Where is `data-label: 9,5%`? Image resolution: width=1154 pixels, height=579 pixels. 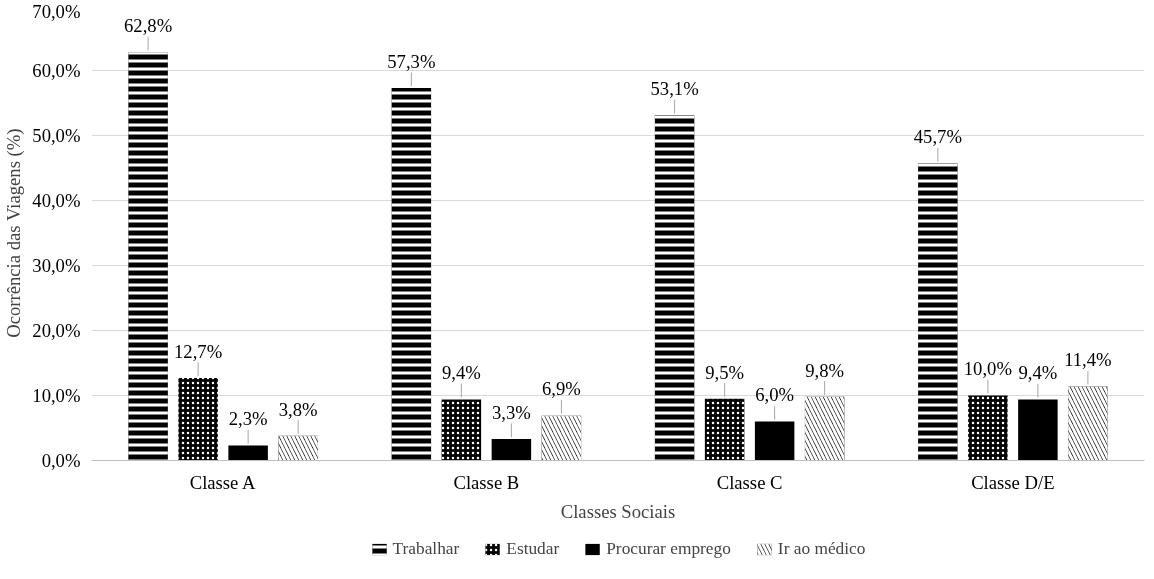 data-label: 9,5% is located at coordinates (725, 372).